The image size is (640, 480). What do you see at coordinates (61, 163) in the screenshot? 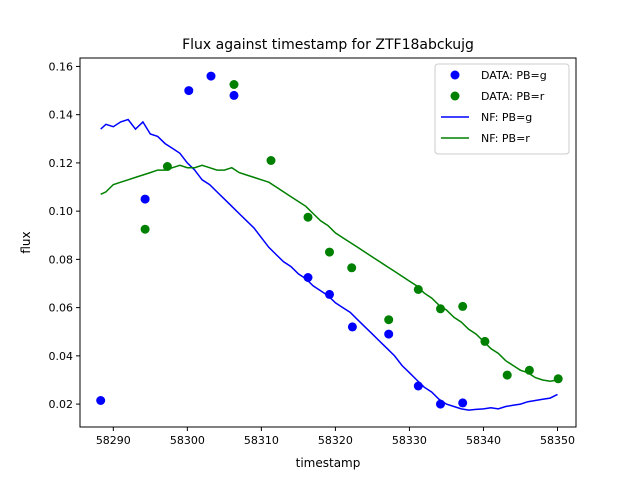
I see `y-tick-label: 0.12` at bounding box center [61, 163].